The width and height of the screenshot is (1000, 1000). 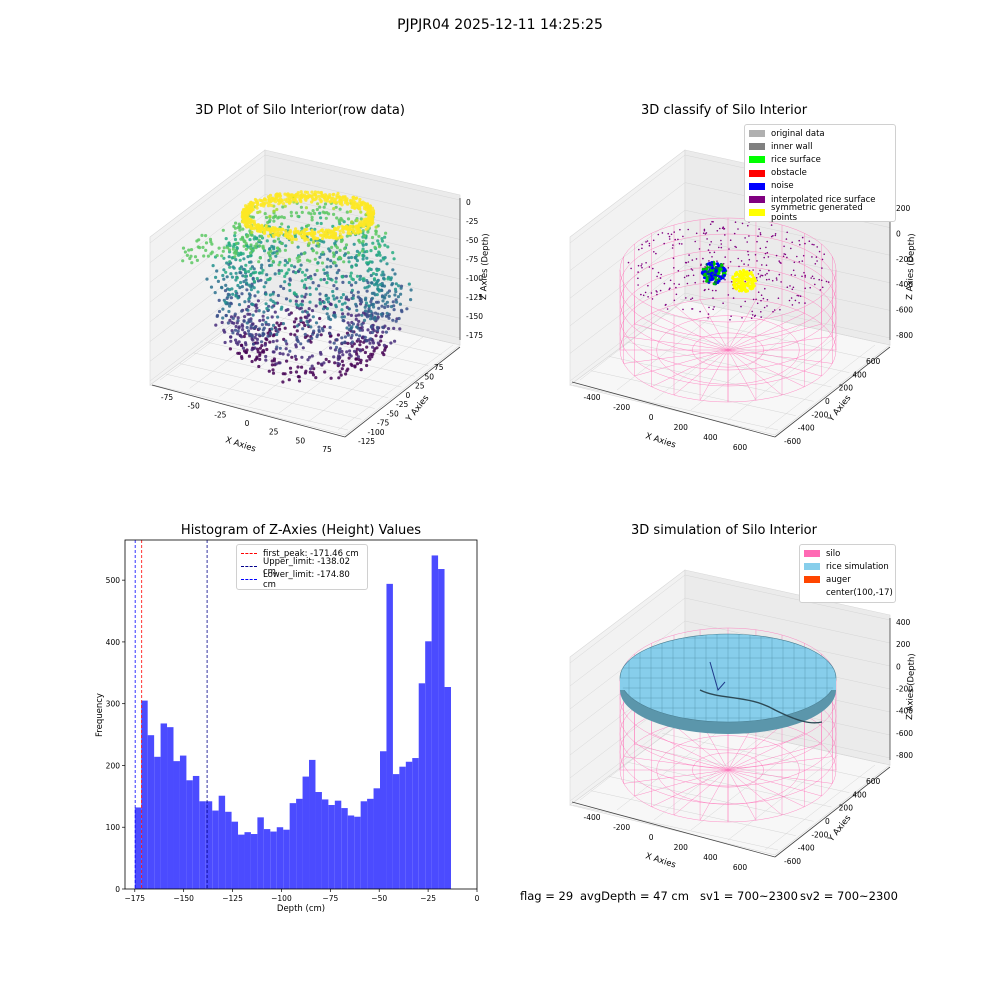 I want to click on histogram-bar, so click(x=409, y=825).